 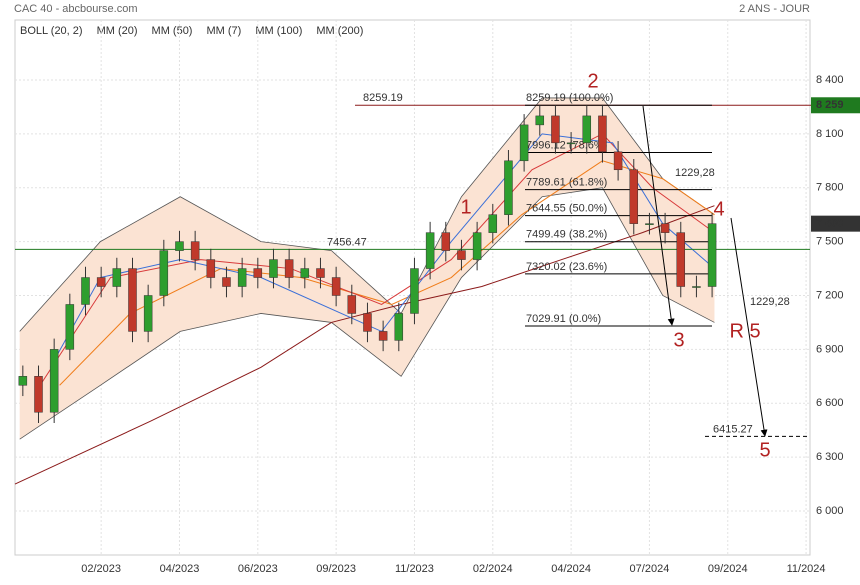 I want to click on wave-label: 3, so click(x=678, y=340).